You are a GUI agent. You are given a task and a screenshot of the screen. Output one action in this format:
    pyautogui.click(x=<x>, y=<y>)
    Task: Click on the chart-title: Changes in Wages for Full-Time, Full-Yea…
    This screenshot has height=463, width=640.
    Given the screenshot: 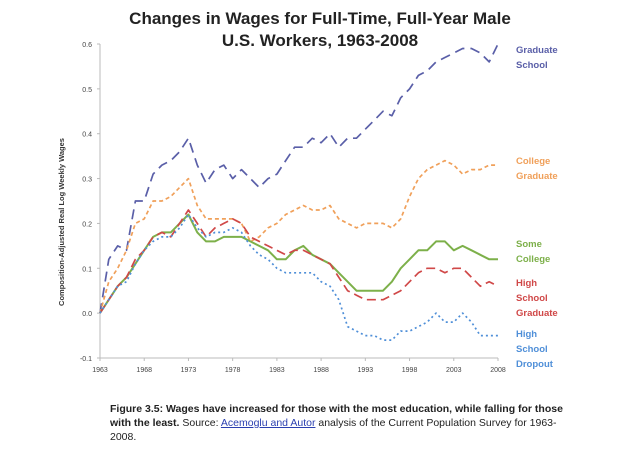 What is the action you would take?
    pyautogui.click(x=320, y=30)
    